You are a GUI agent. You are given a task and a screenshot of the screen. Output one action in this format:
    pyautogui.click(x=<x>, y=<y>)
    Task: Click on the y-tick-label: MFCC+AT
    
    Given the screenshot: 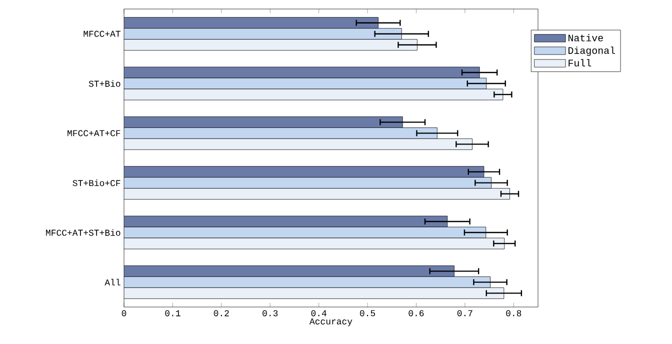 What is the action you would take?
    pyautogui.click(x=102, y=33)
    